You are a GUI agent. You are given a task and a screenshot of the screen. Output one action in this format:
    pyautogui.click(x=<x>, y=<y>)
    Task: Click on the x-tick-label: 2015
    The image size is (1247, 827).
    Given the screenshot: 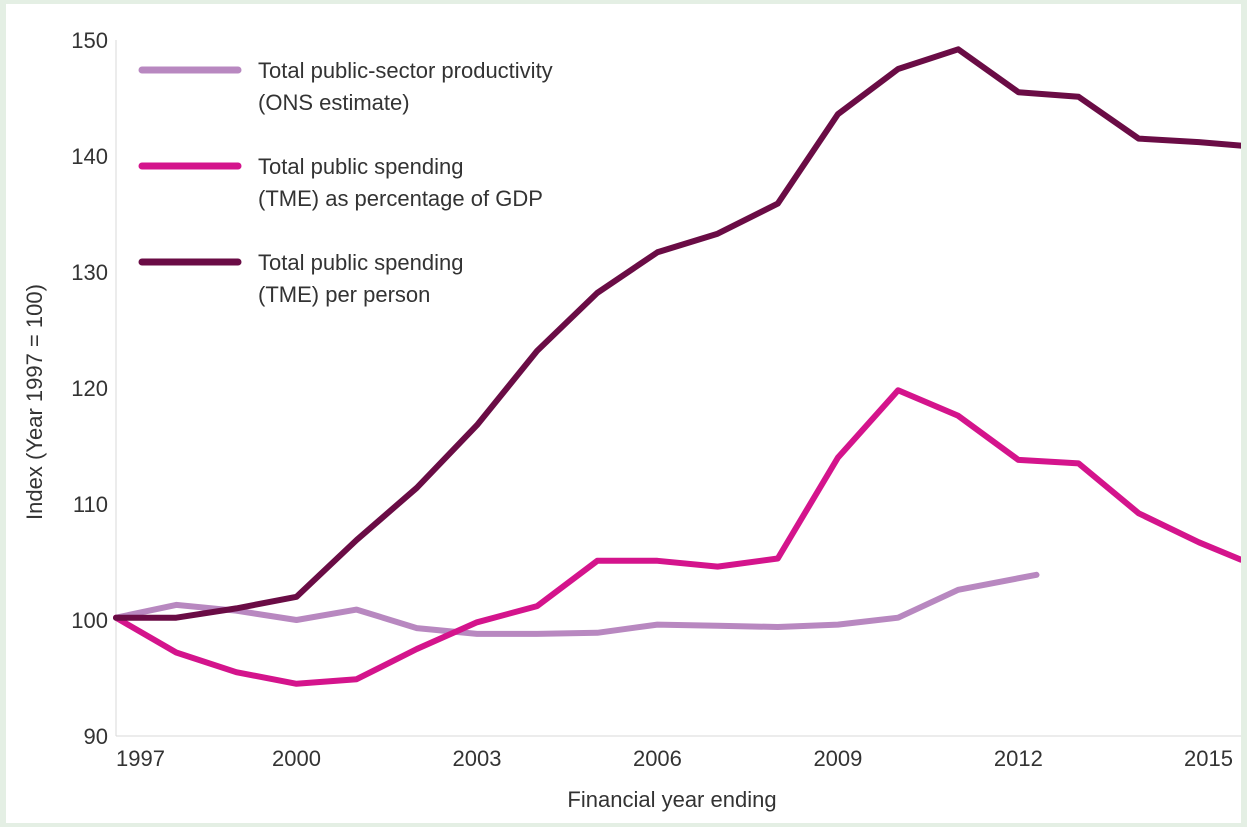 What is the action you would take?
    pyautogui.click(x=1208, y=758)
    